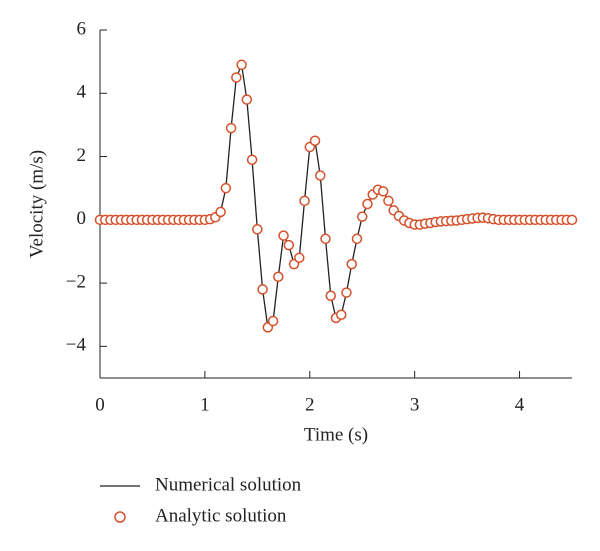 The width and height of the screenshot is (600, 551). What do you see at coordinates (82, 28) in the screenshot?
I see `y-tick-label: 6` at bounding box center [82, 28].